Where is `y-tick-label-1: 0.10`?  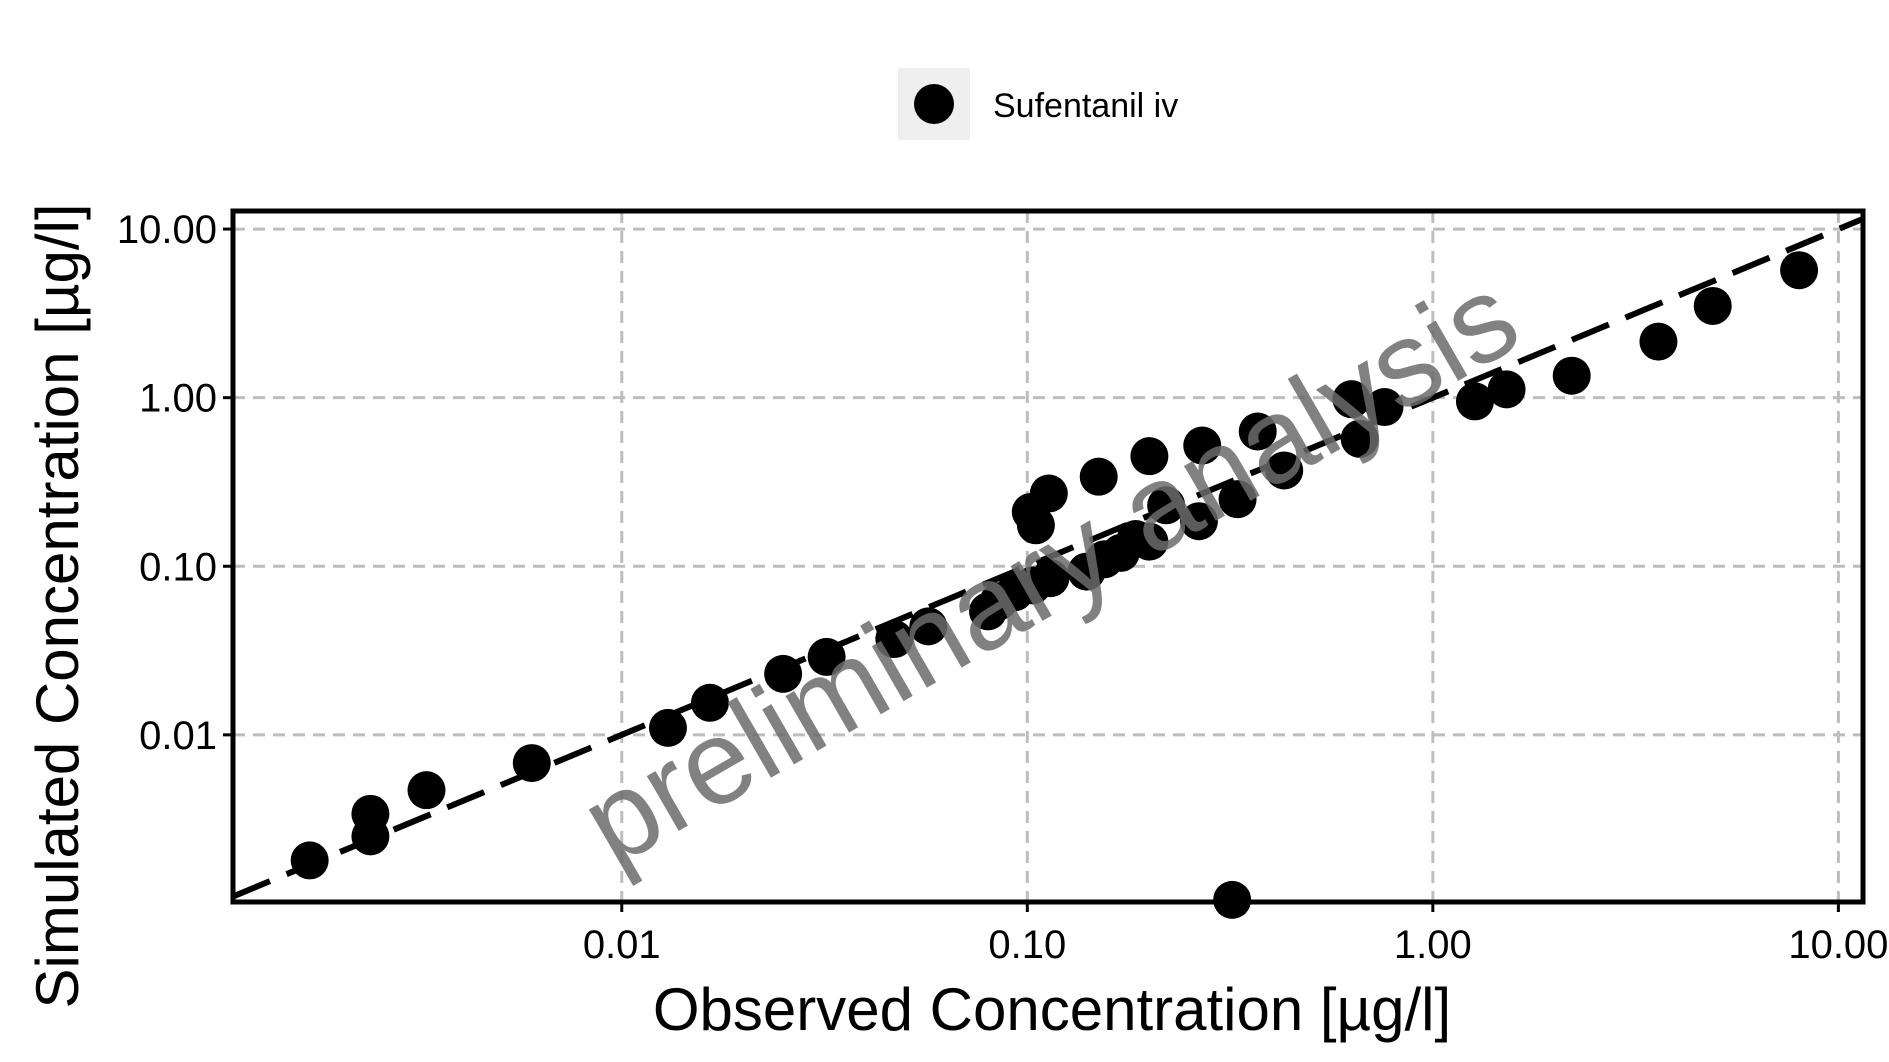
y-tick-label-1: 0.10 is located at coordinates (178, 567).